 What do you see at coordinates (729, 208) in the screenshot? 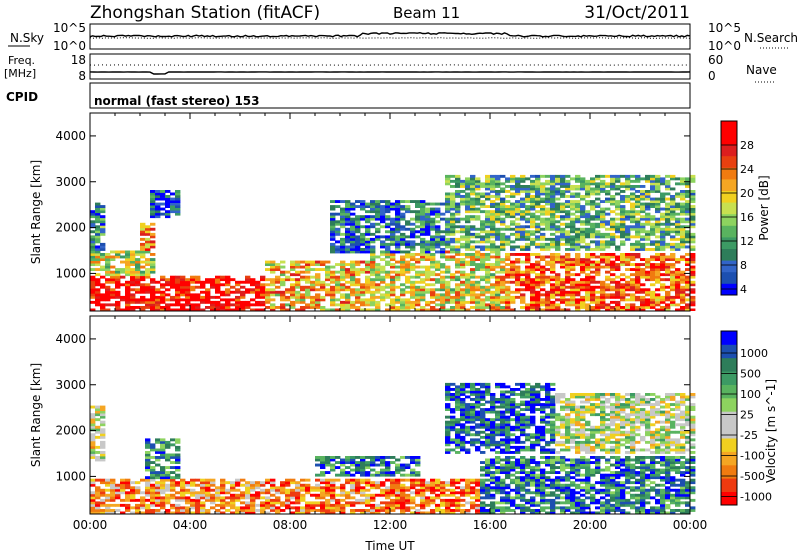
I see `power-colorbar-frame` at bounding box center [729, 208].